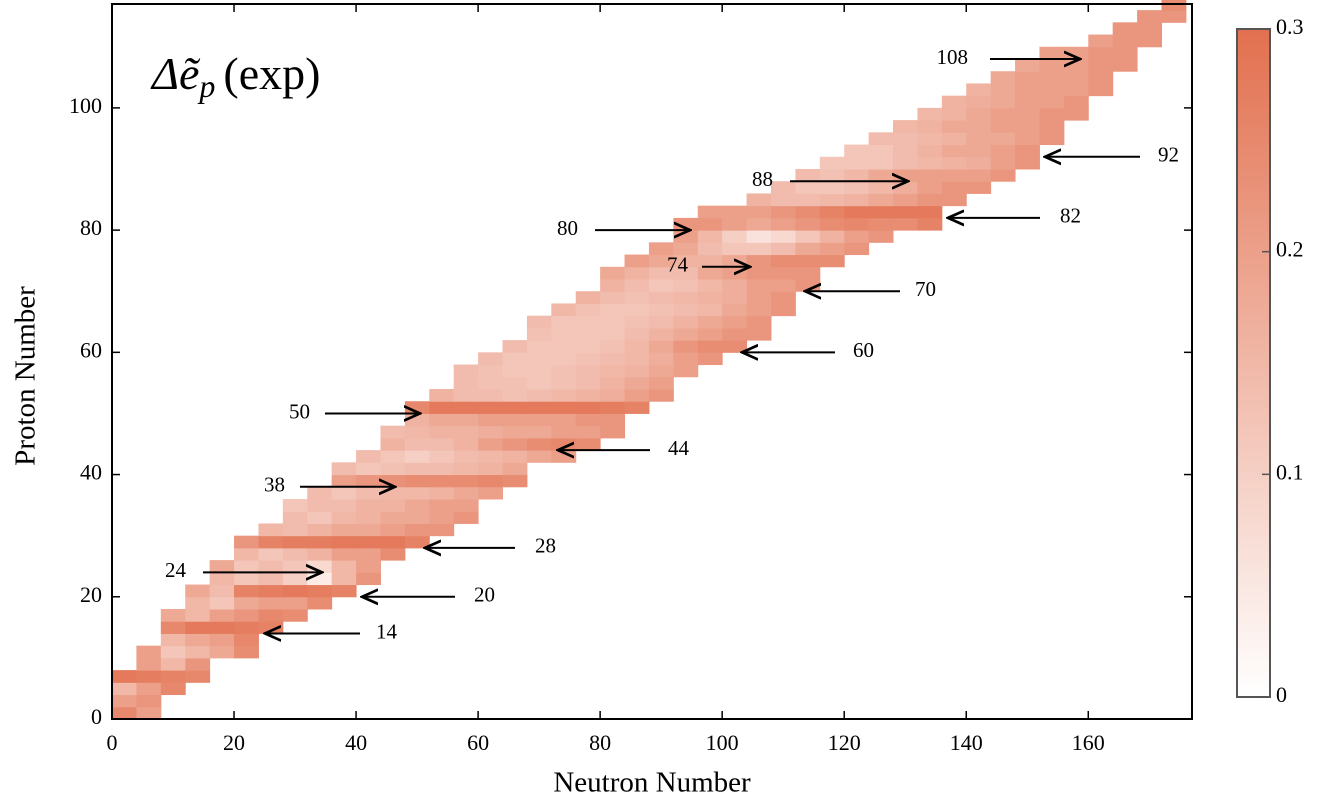 Image resolution: width=1329 pixels, height=809 pixels. What do you see at coordinates (762, 179) in the screenshot?
I see `annotation-label: 88` at bounding box center [762, 179].